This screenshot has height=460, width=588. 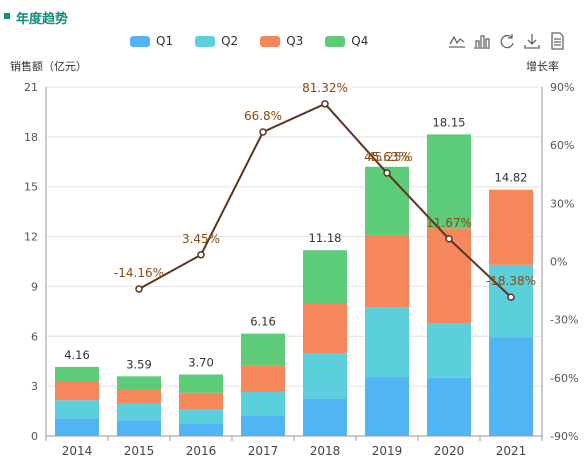 I want to click on legend-label-q2: Q2, so click(x=230, y=41).